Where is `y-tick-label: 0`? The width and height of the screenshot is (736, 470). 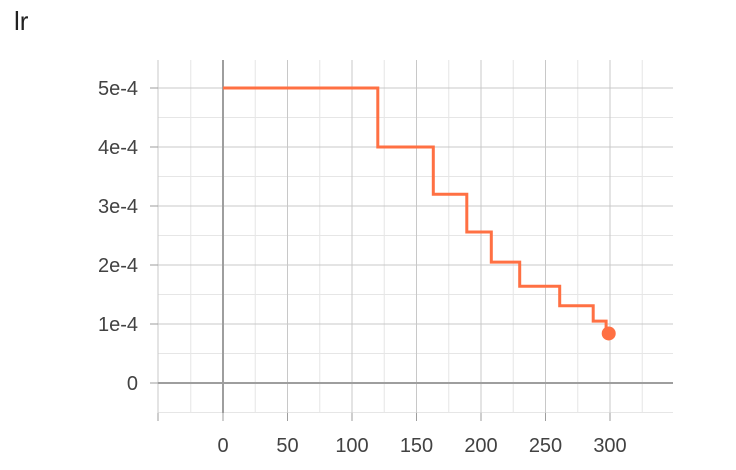 y-tick-label: 0 is located at coordinates (132, 384).